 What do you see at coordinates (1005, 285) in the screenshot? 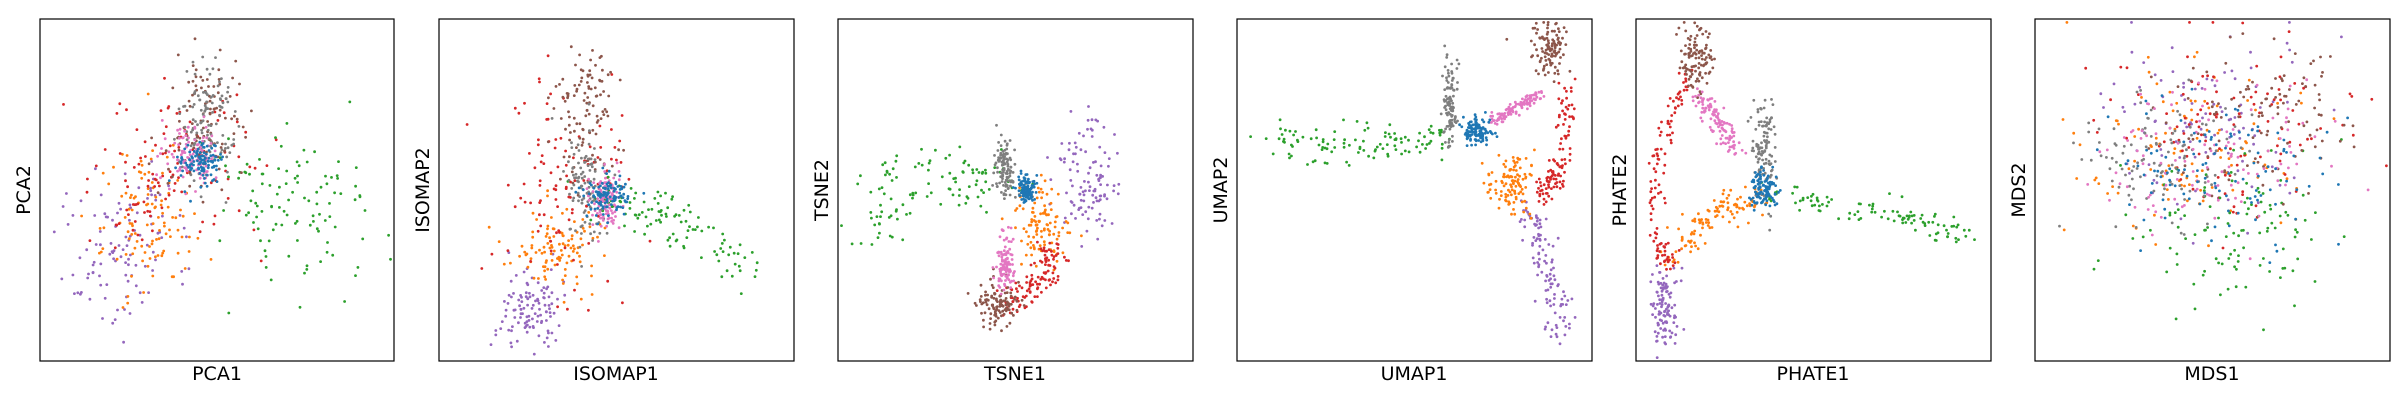
I see `tsne1-series-6-point` at bounding box center [1005, 285].